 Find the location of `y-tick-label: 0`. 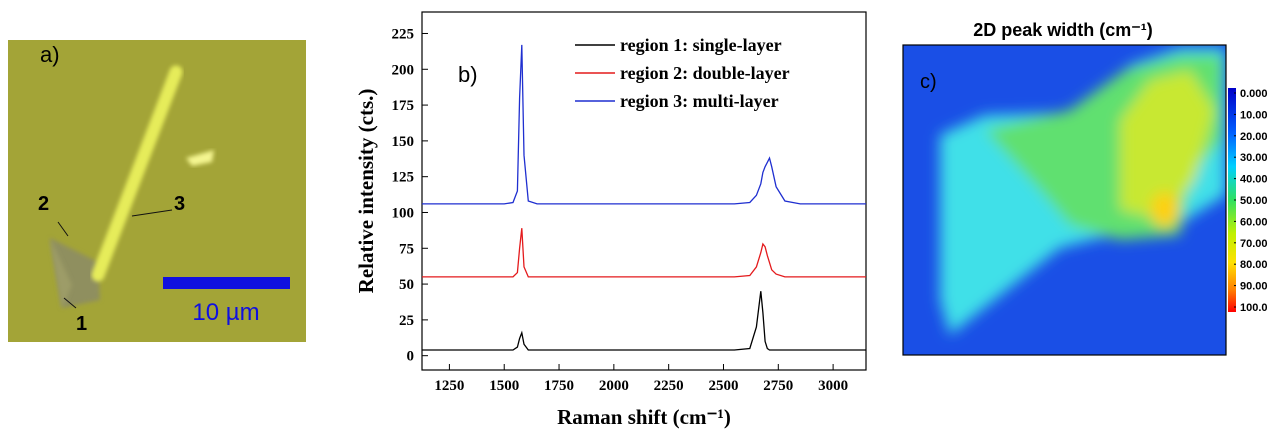

y-tick-label: 0 is located at coordinates (411, 357).